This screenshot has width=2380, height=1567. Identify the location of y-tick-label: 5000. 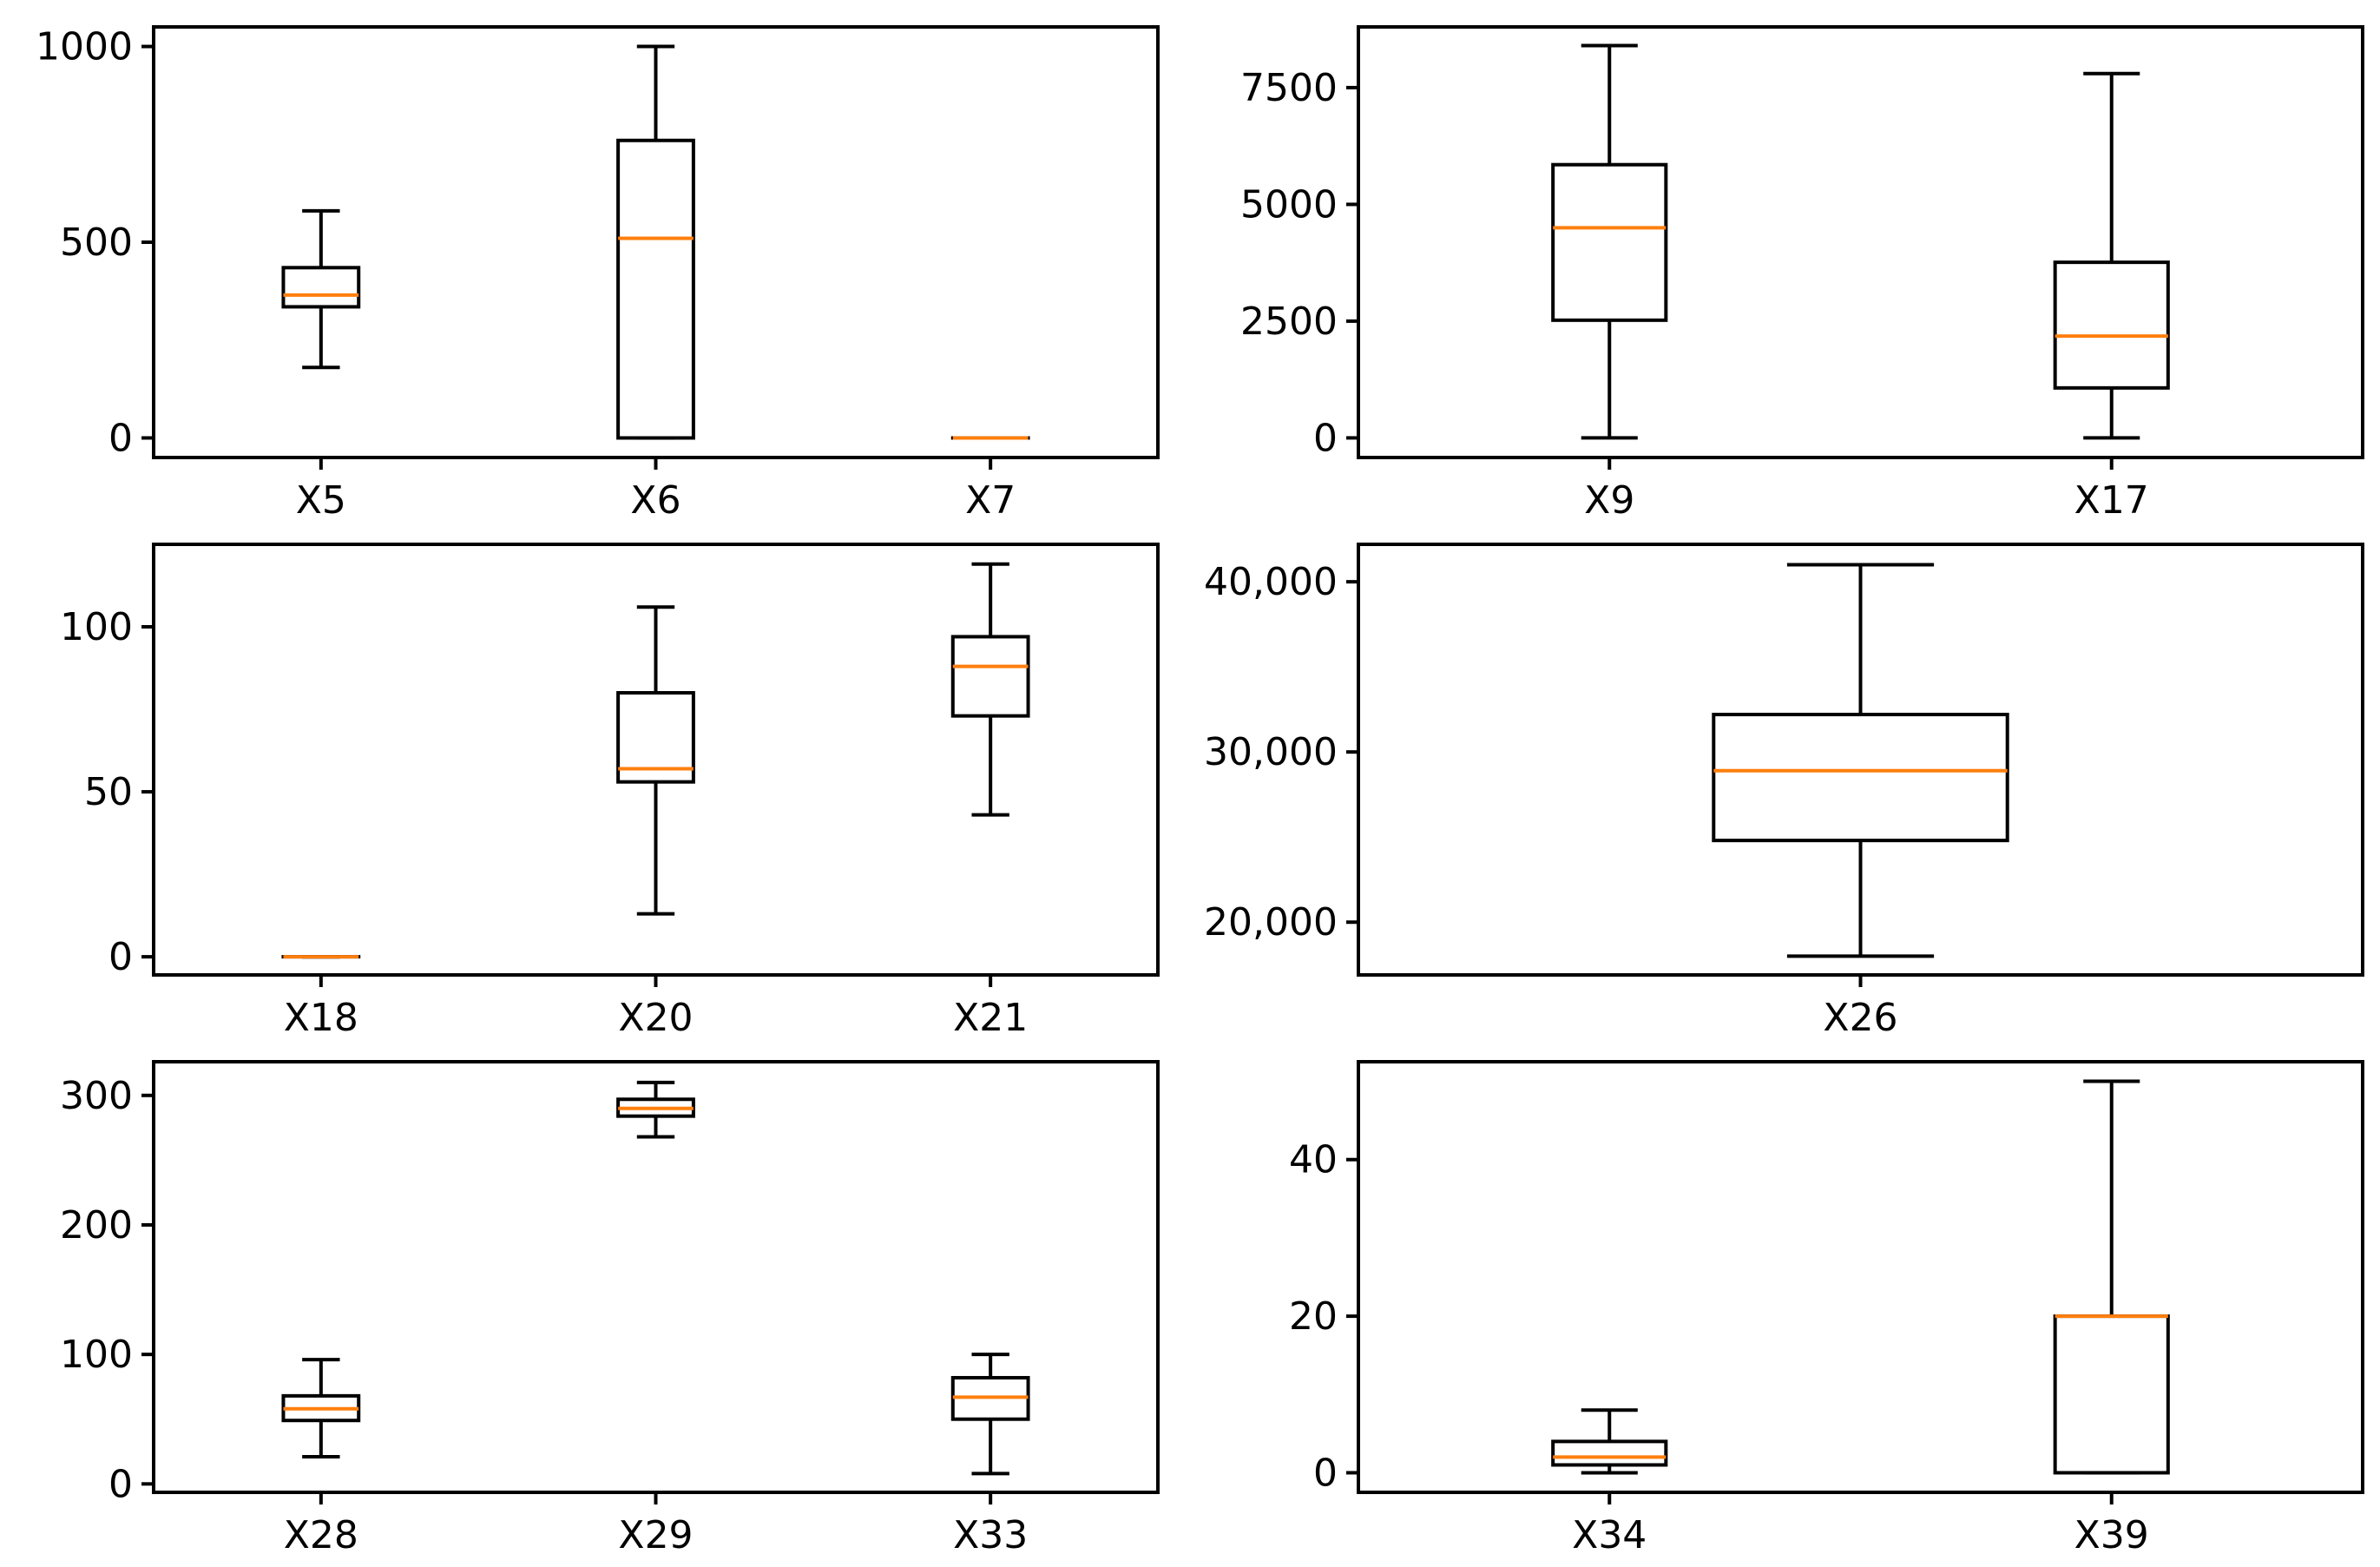
(1289, 205).